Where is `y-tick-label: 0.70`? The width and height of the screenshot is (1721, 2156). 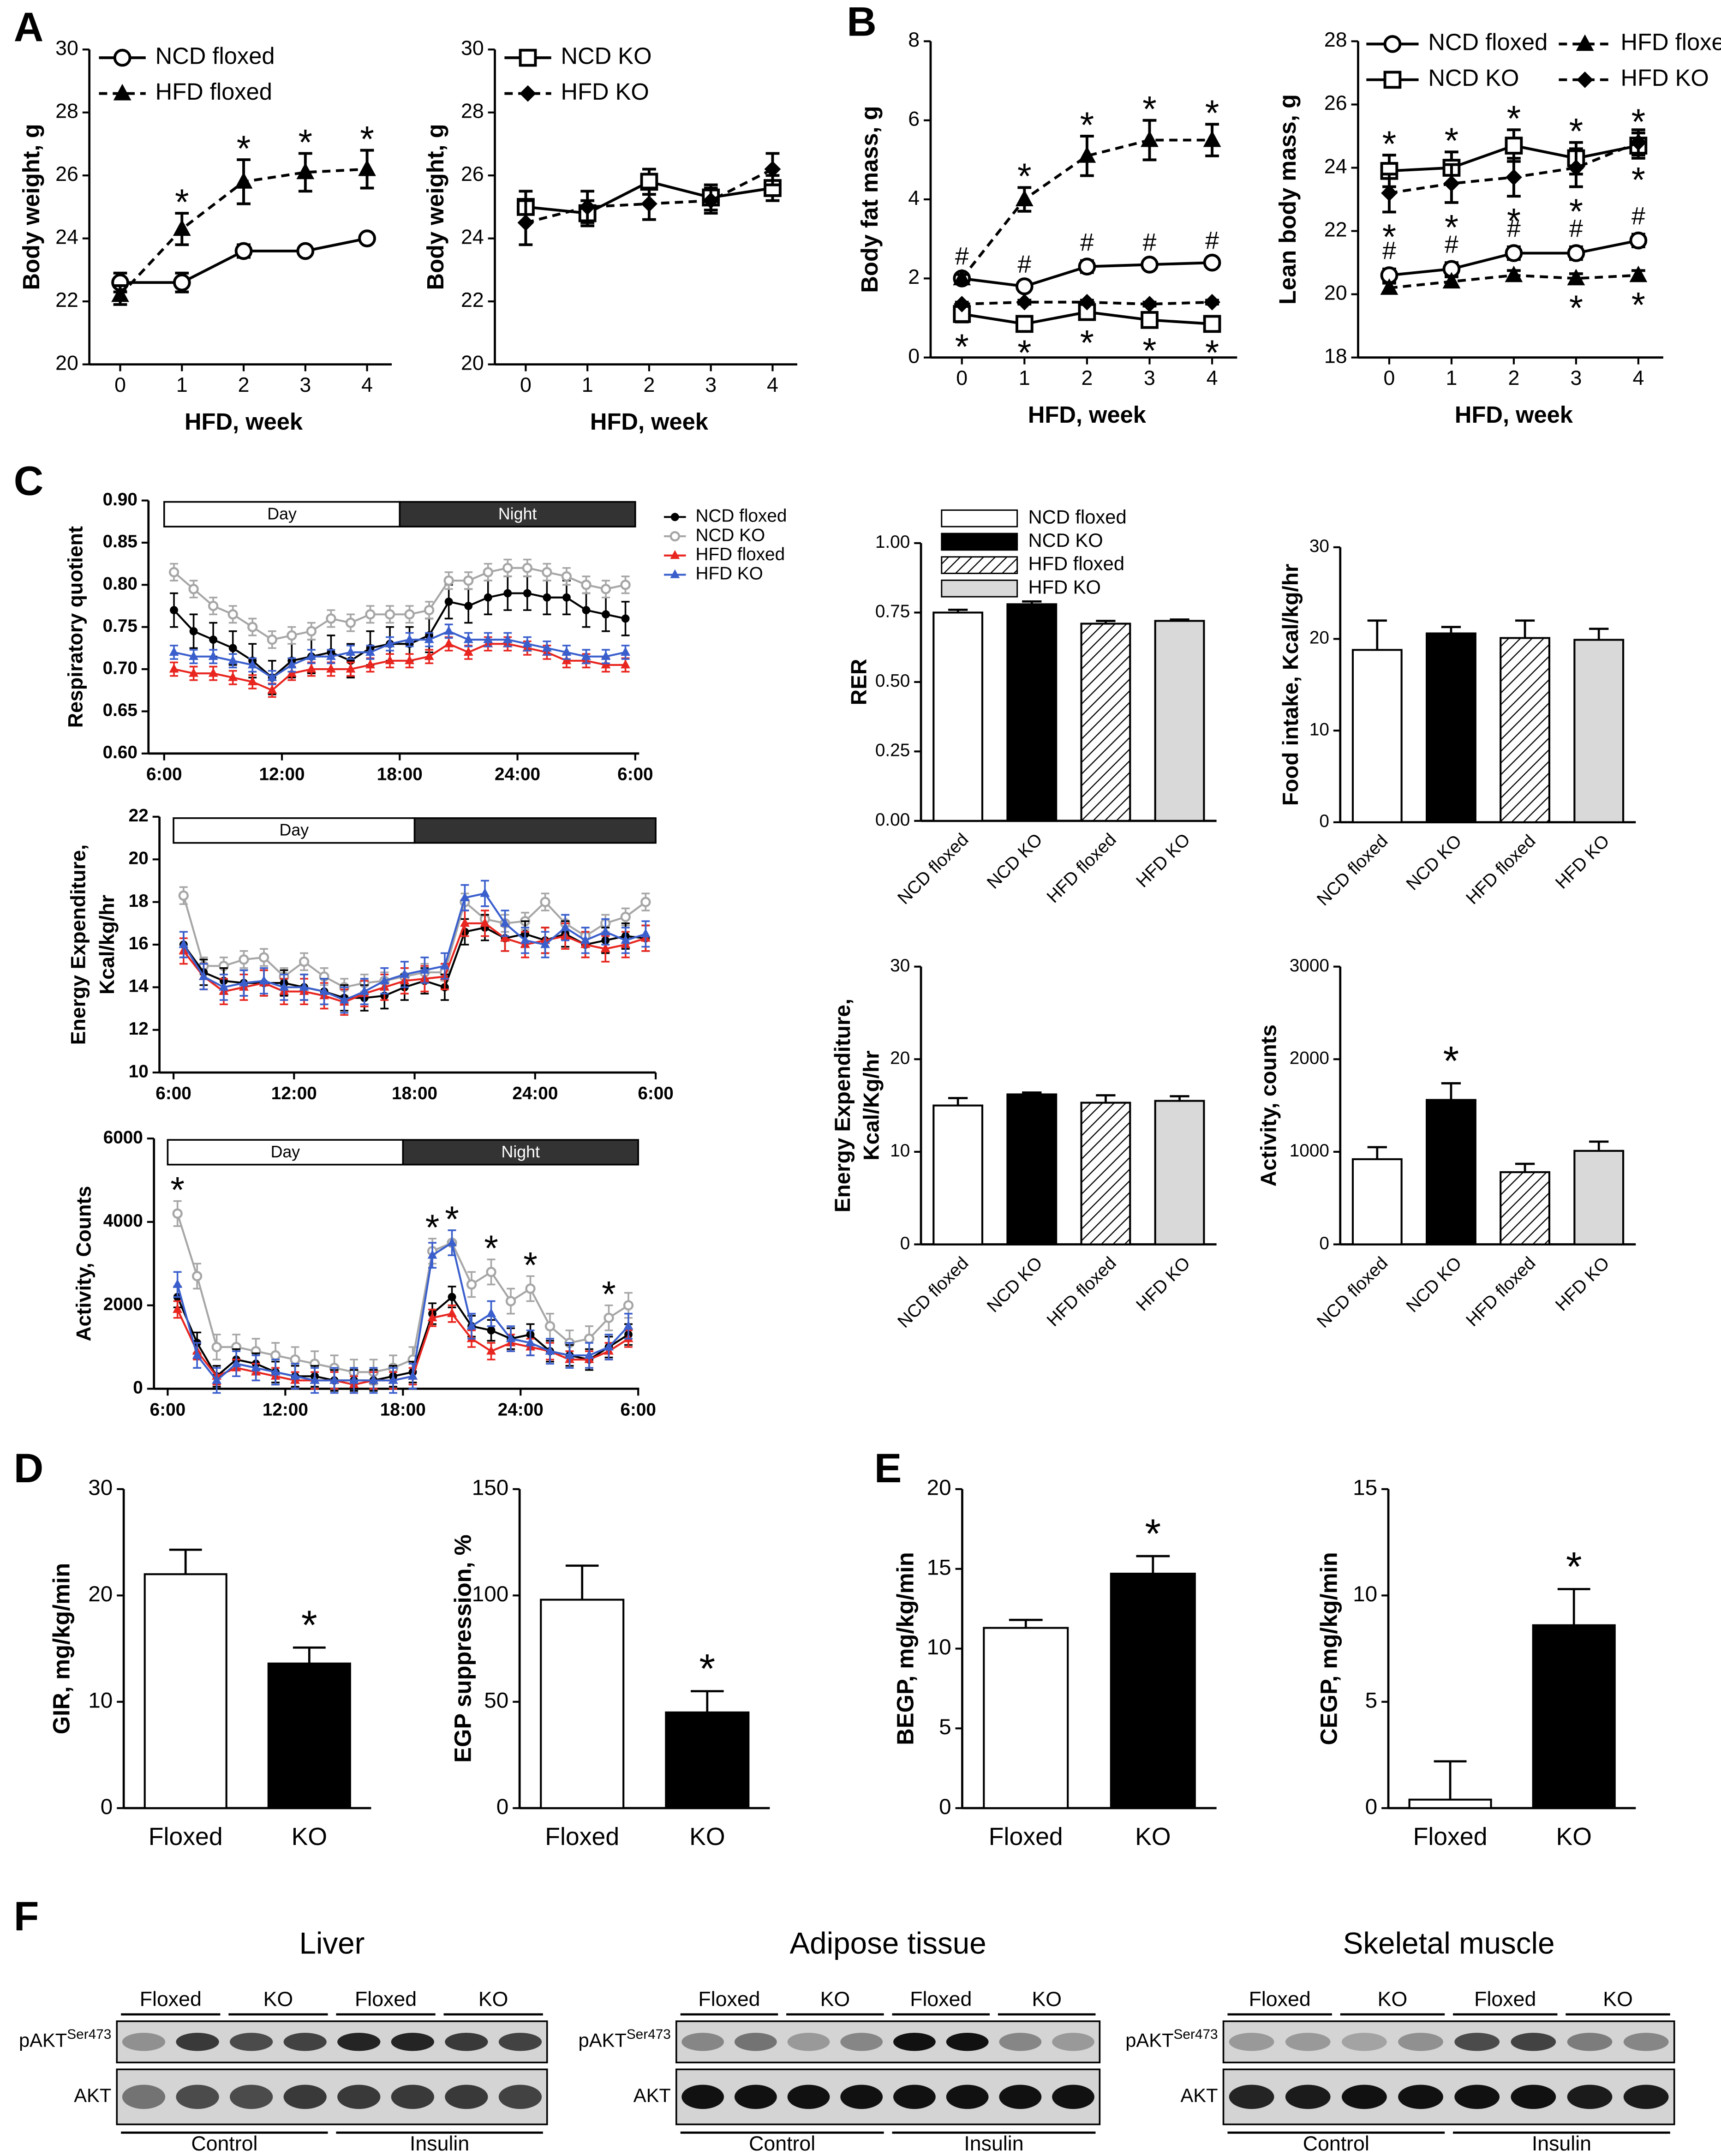
y-tick-label: 0.70 is located at coordinates (120, 668).